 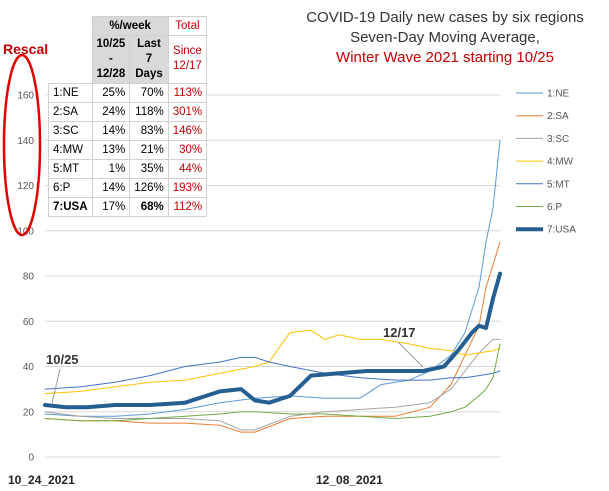 What do you see at coordinates (70, 206) in the screenshot?
I see `region-cell: 7:USA` at bounding box center [70, 206].